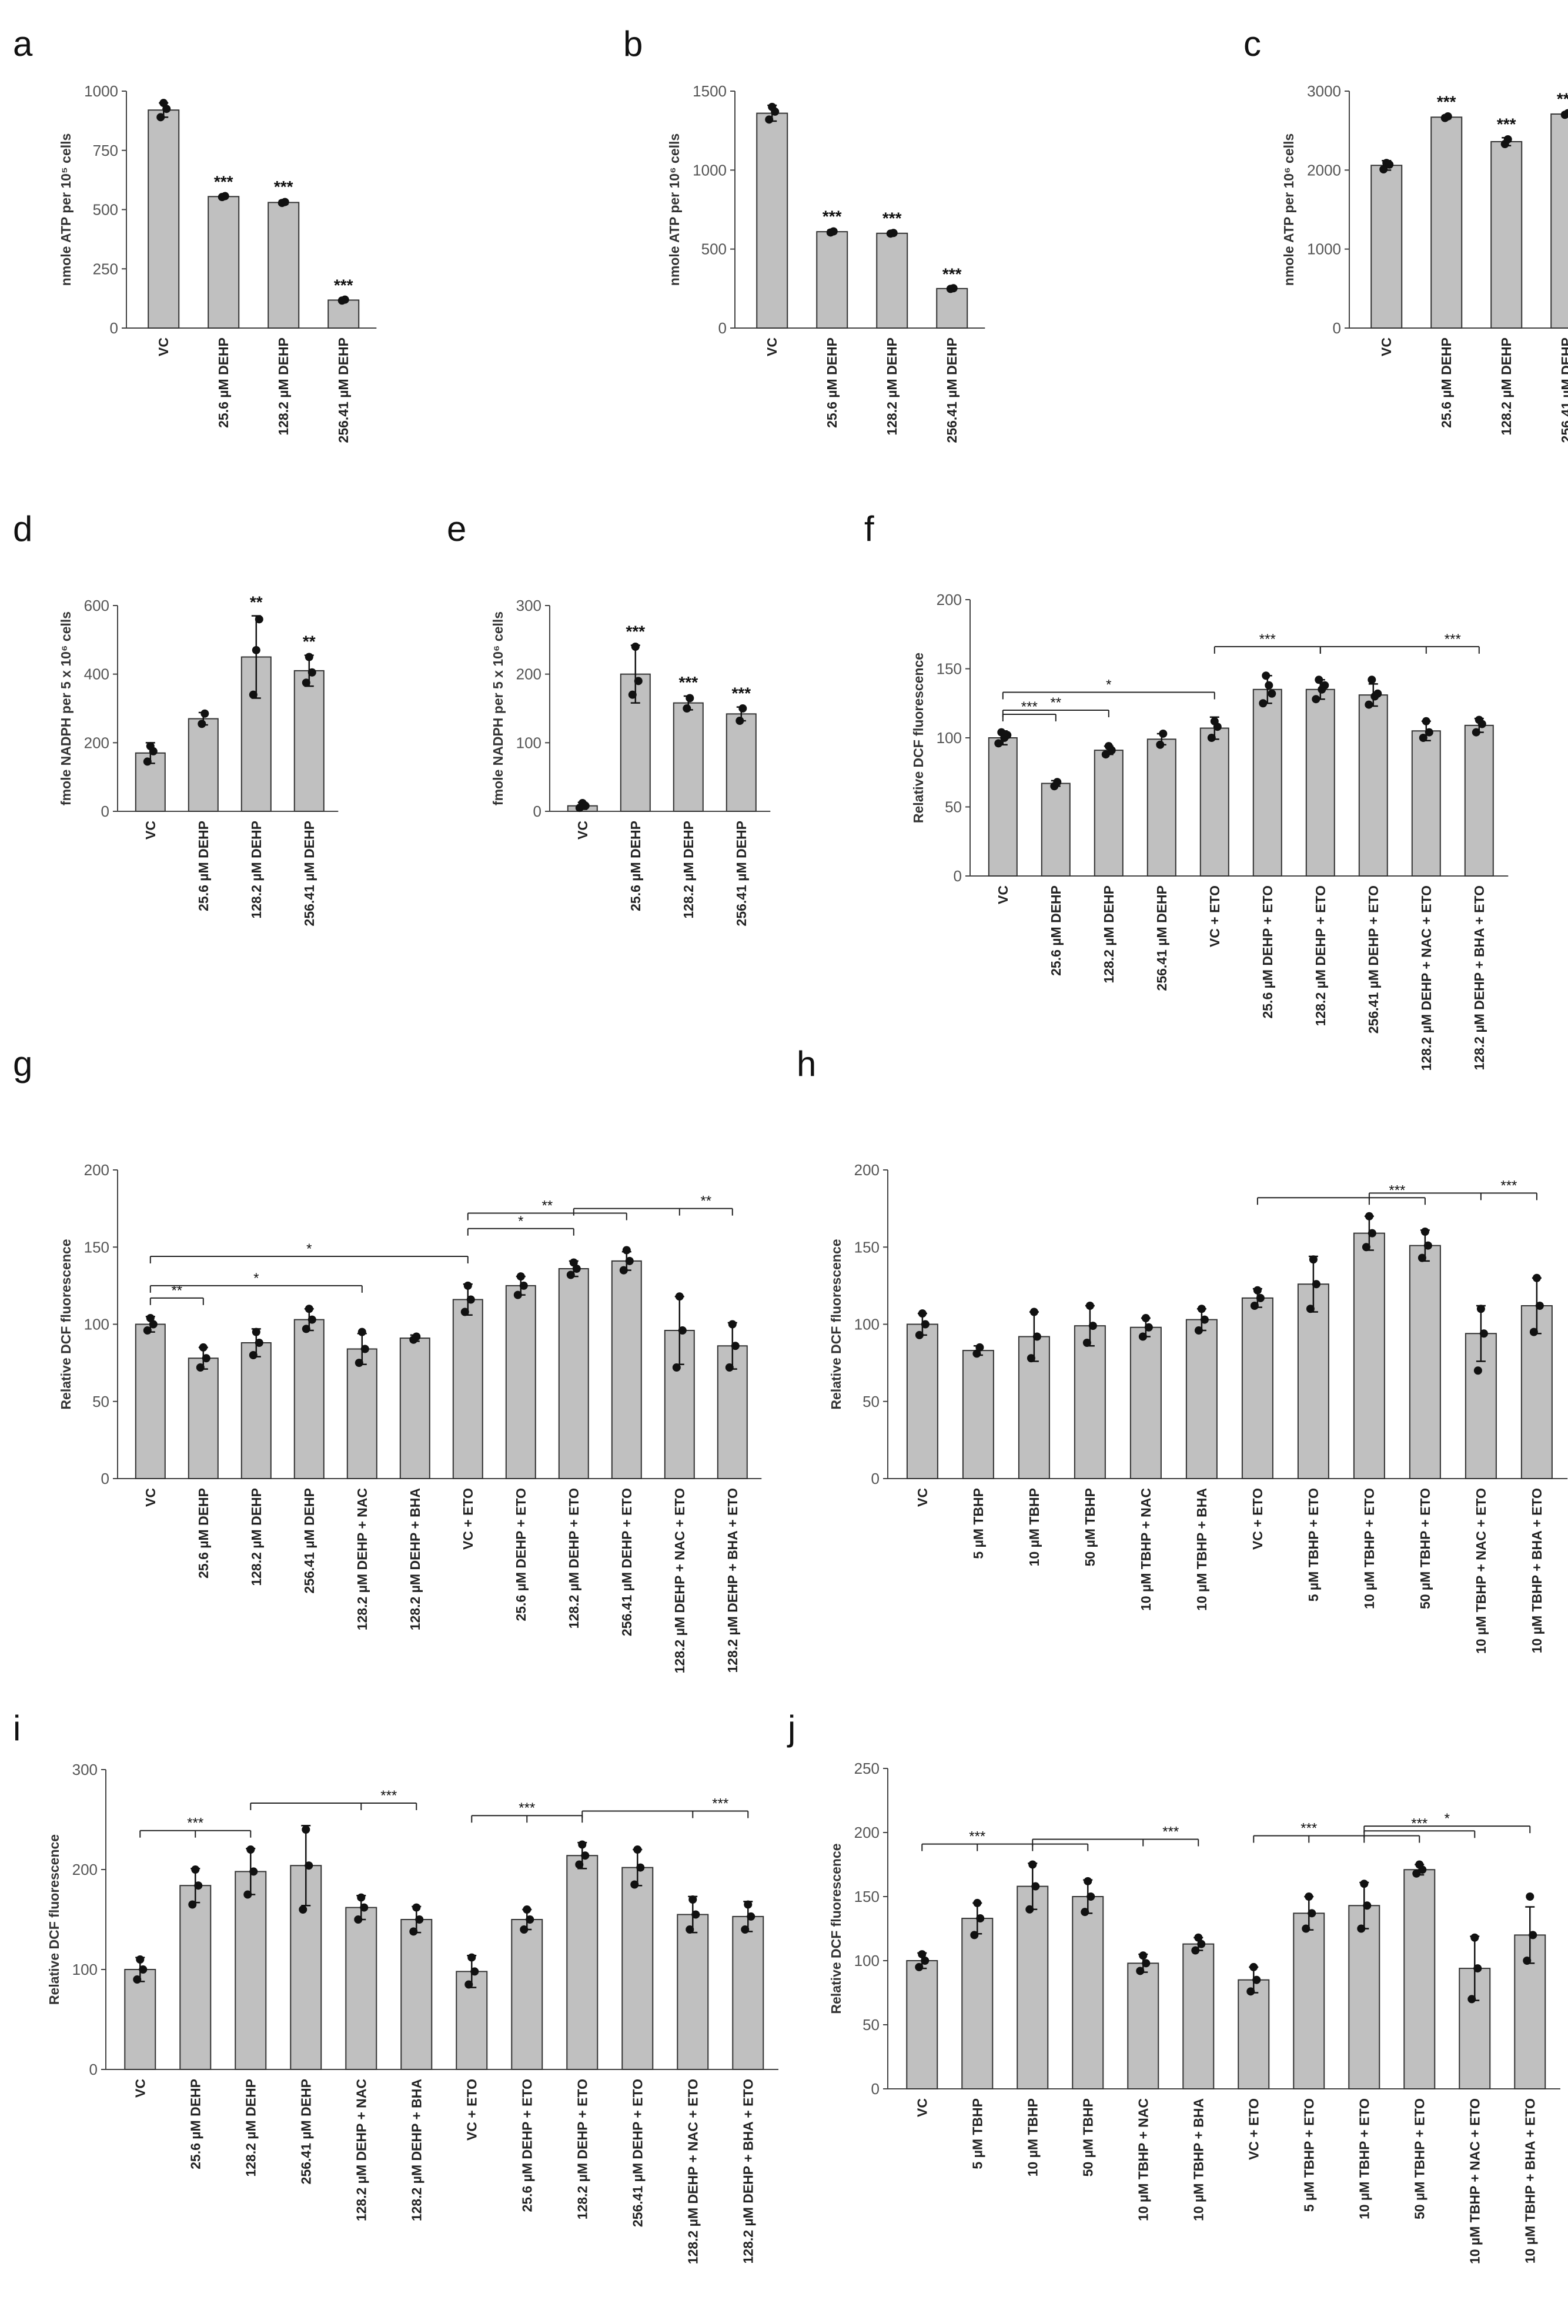 The width and height of the screenshot is (1568, 2324). Describe the element at coordinates (1324, 249) in the screenshot. I see `y-tick-label: 1000` at that location.